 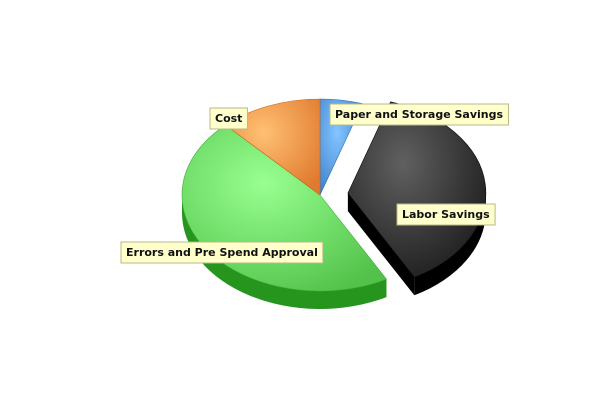 I want to click on slice-label-text: Paper and Storage Savings, so click(x=419, y=114).